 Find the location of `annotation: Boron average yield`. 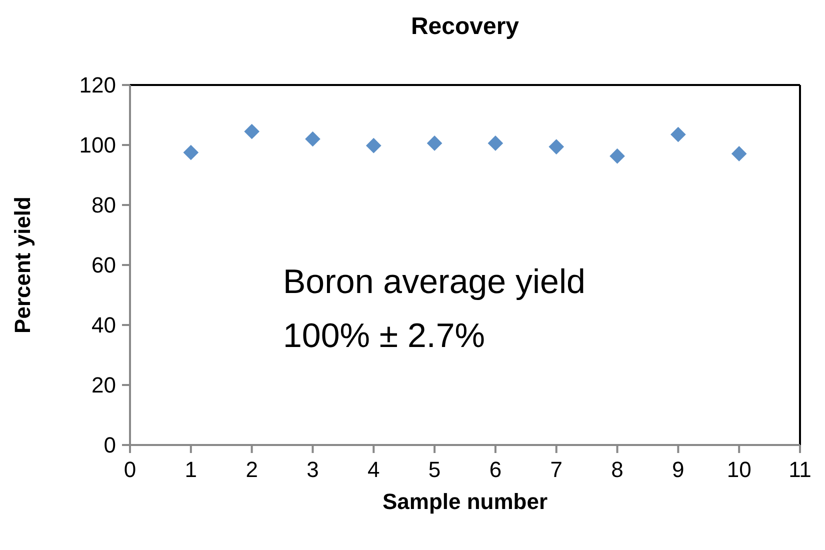

annotation: Boron average yield is located at coordinates (434, 282).